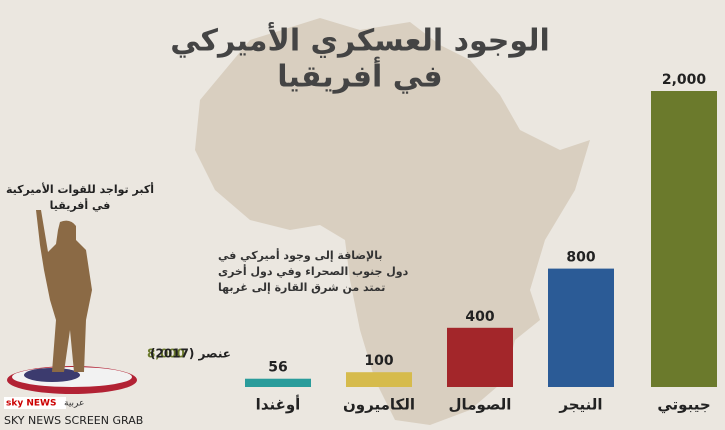 This screenshot has width=725, height=430. What do you see at coordinates (580, 405) in the screenshot?
I see `category-label: النيجر` at bounding box center [580, 405].